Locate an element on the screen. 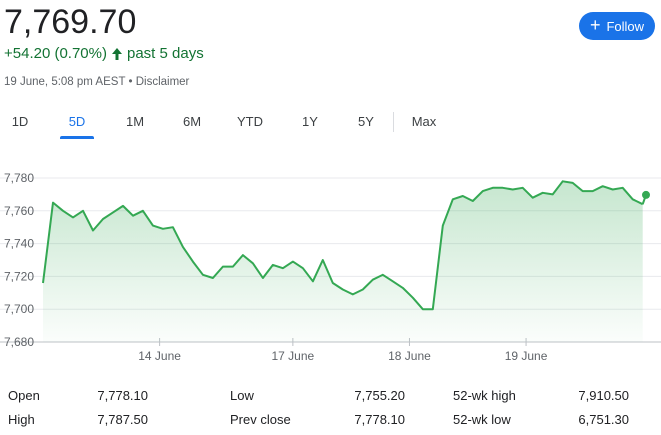 The image size is (661, 435). y-tick-label: 7,740 is located at coordinates (19, 244).